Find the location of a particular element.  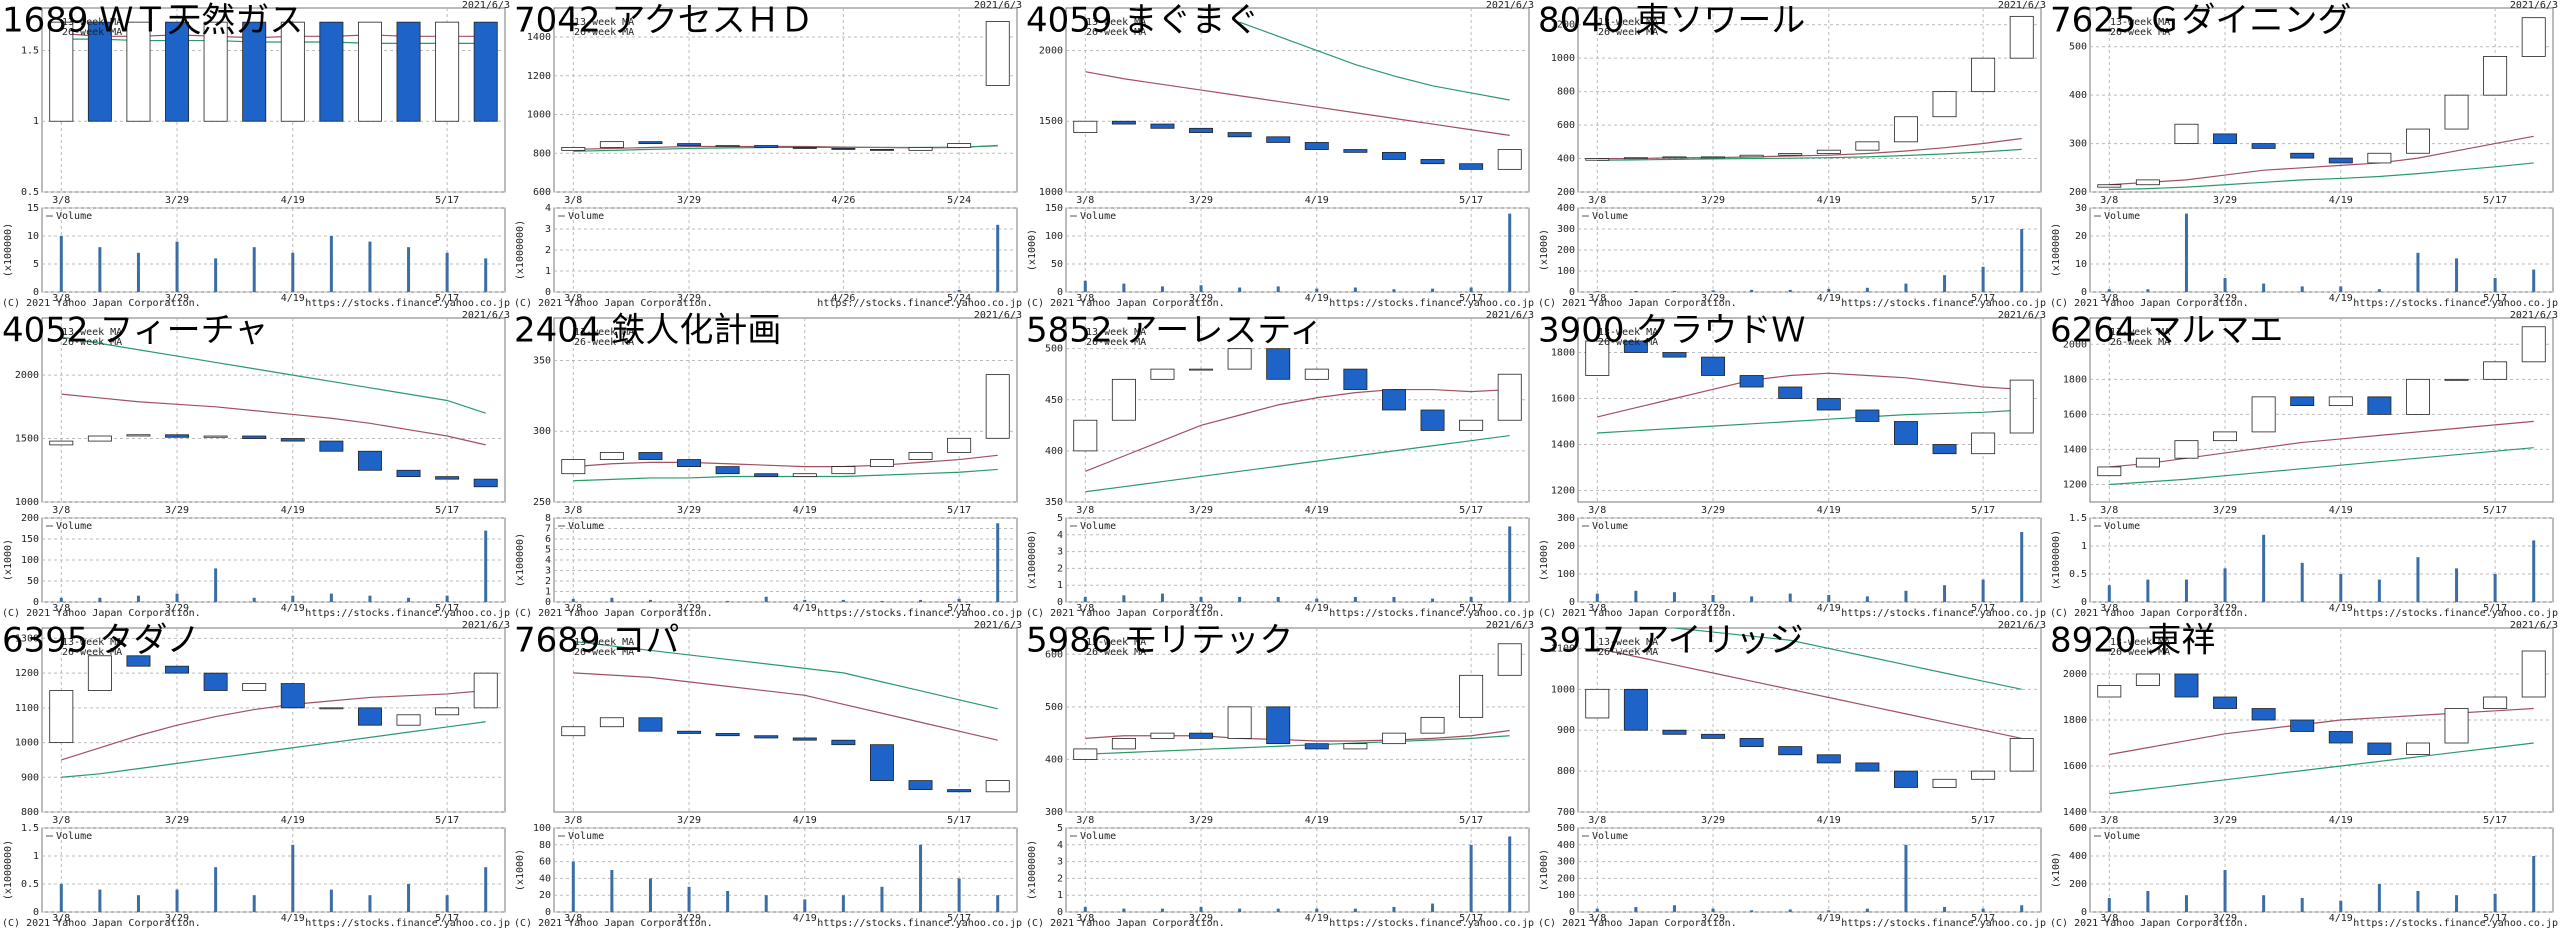

y-tick-label: 1600 is located at coordinates (2075, 414).